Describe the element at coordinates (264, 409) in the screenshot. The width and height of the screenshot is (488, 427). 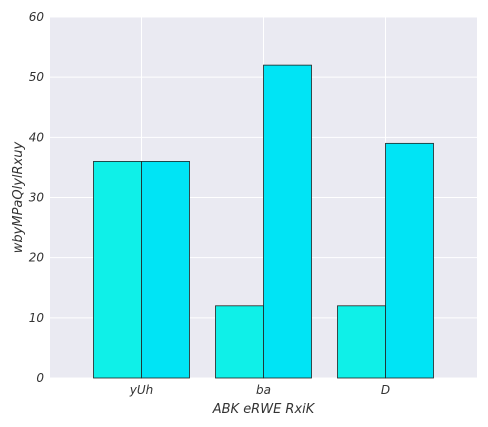
I see `x-axis-label: ABK eRWE RxiK` at that location.